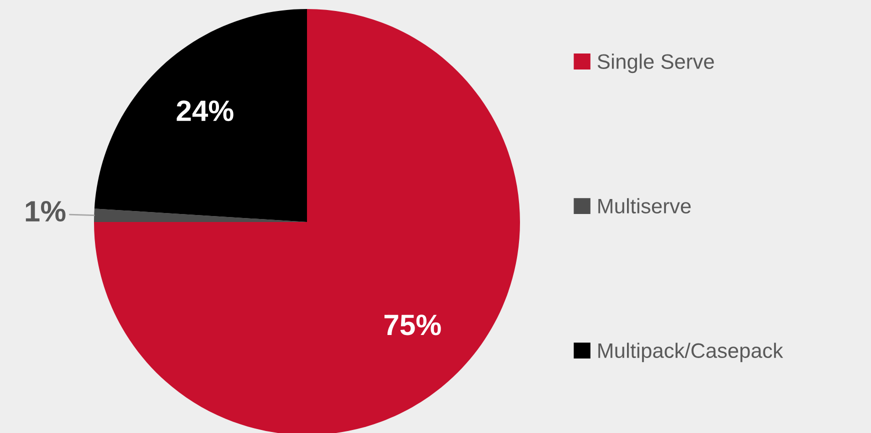 This screenshot has width=871, height=433. I want to click on legend-label: Multiserve, so click(644, 206).